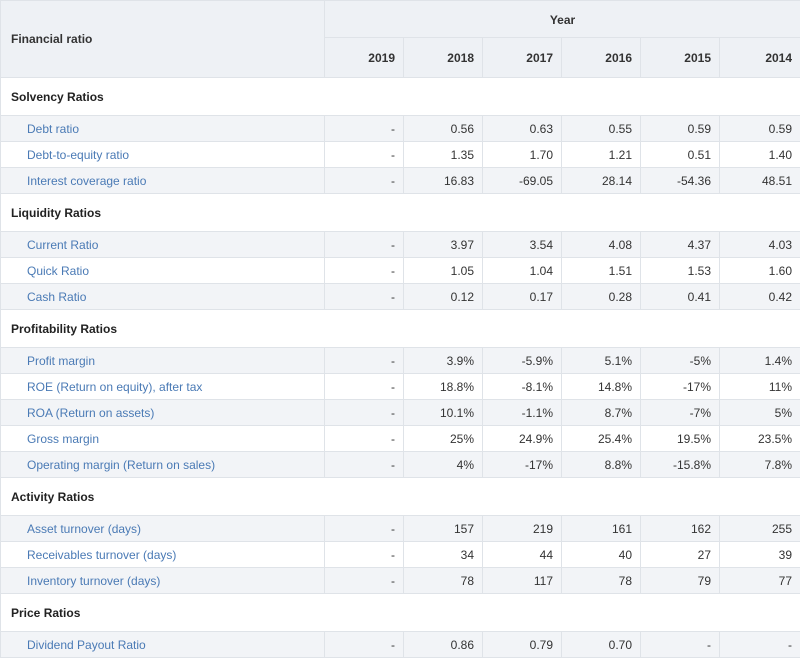 Image resolution: width=800 pixels, height=672 pixels. I want to click on ratio-link: Dividend Payout Ratio, so click(162, 644).